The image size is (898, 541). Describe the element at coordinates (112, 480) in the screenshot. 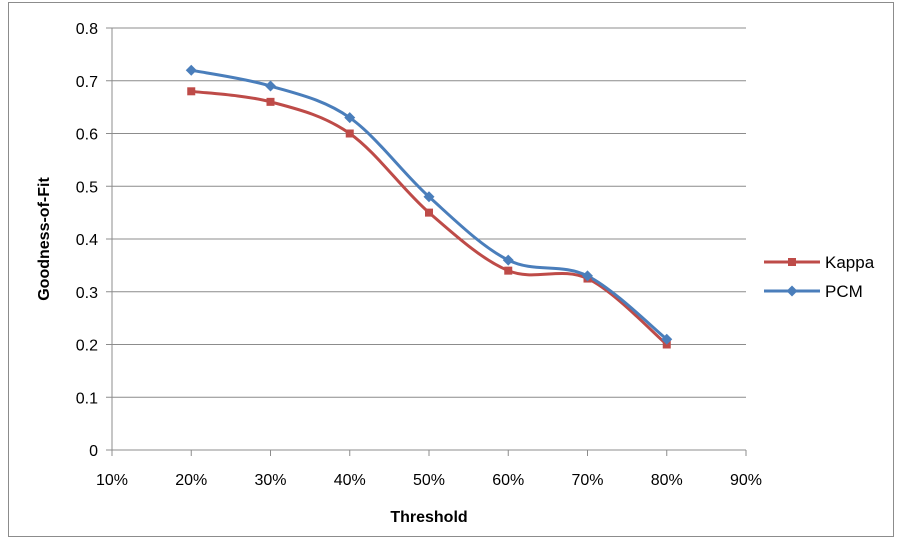

I see `x-tick-label: 10%` at that location.